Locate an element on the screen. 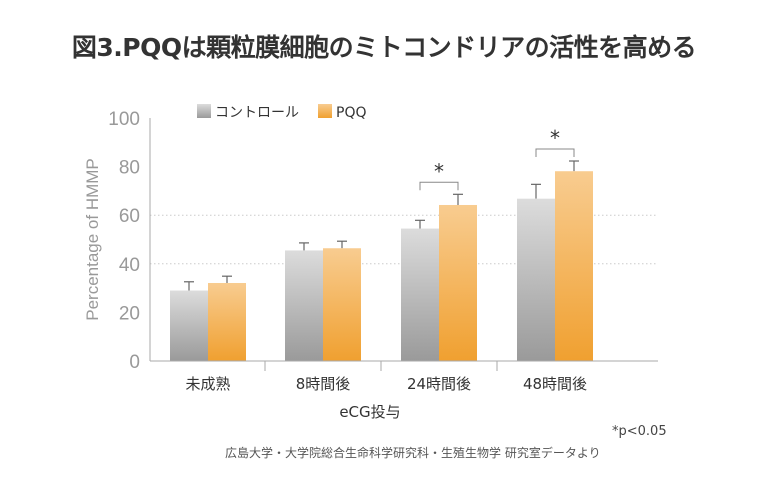 Image resolution: width=768 pixels, height=492 pixels. significance-note: *p<0.05 is located at coordinates (639, 431).